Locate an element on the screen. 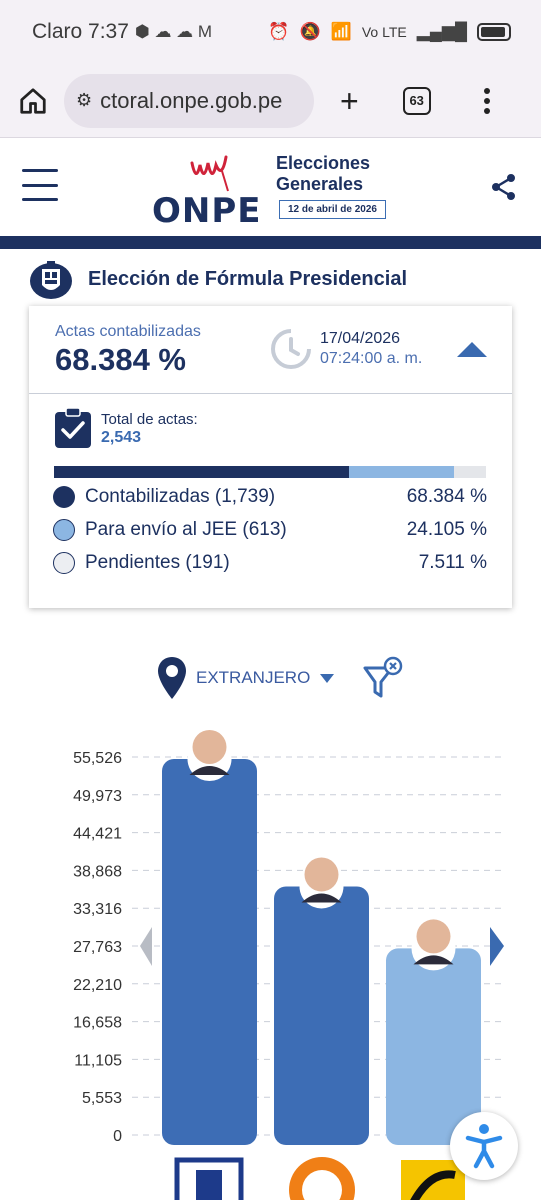 The height and width of the screenshot is (1200, 541). collapse-chevron-icon is located at coordinates (472, 349).